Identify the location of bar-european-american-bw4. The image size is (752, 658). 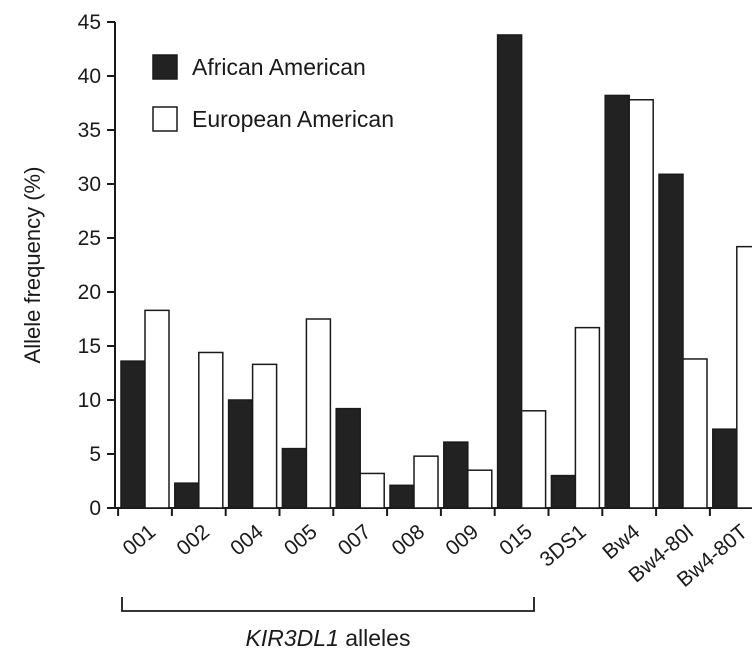
(641, 304).